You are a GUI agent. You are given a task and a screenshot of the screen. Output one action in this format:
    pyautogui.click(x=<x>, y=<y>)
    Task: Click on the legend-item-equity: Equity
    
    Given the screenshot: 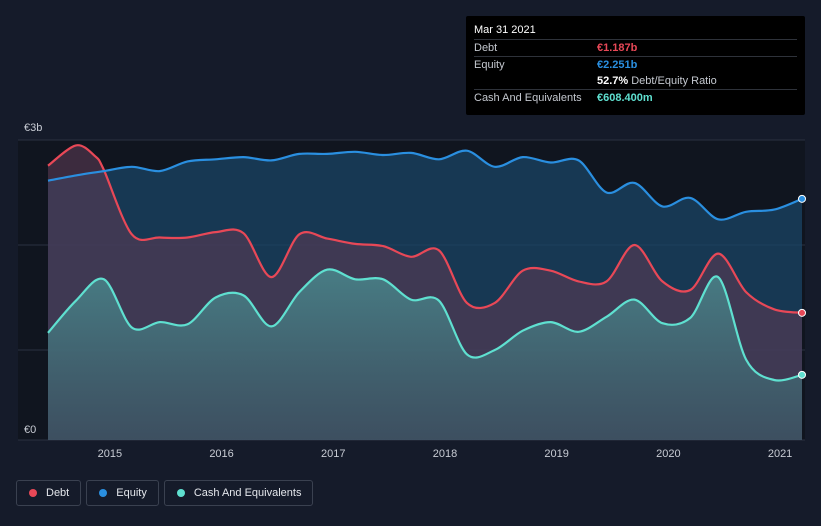 What is the action you would take?
    pyautogui.click(x=122, y=493)
    